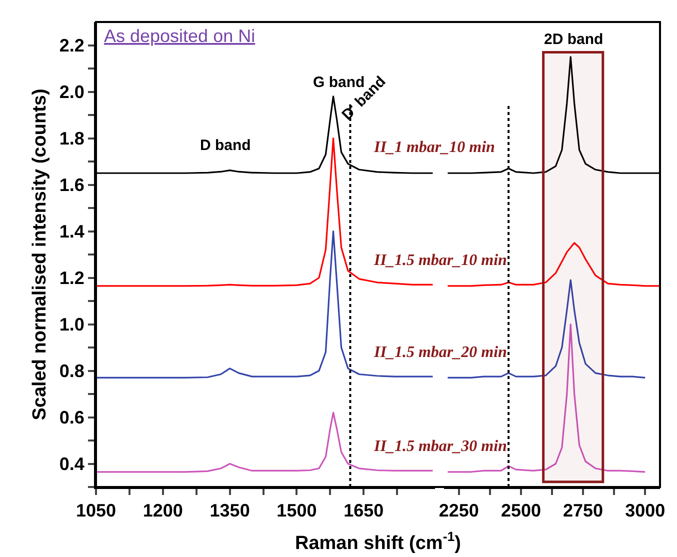 The height and width of the screenshot is (557, 677). Describe the element at coordinates (71, 418) in the screenshot. I see `y-tick-label: 0.6` at that location.